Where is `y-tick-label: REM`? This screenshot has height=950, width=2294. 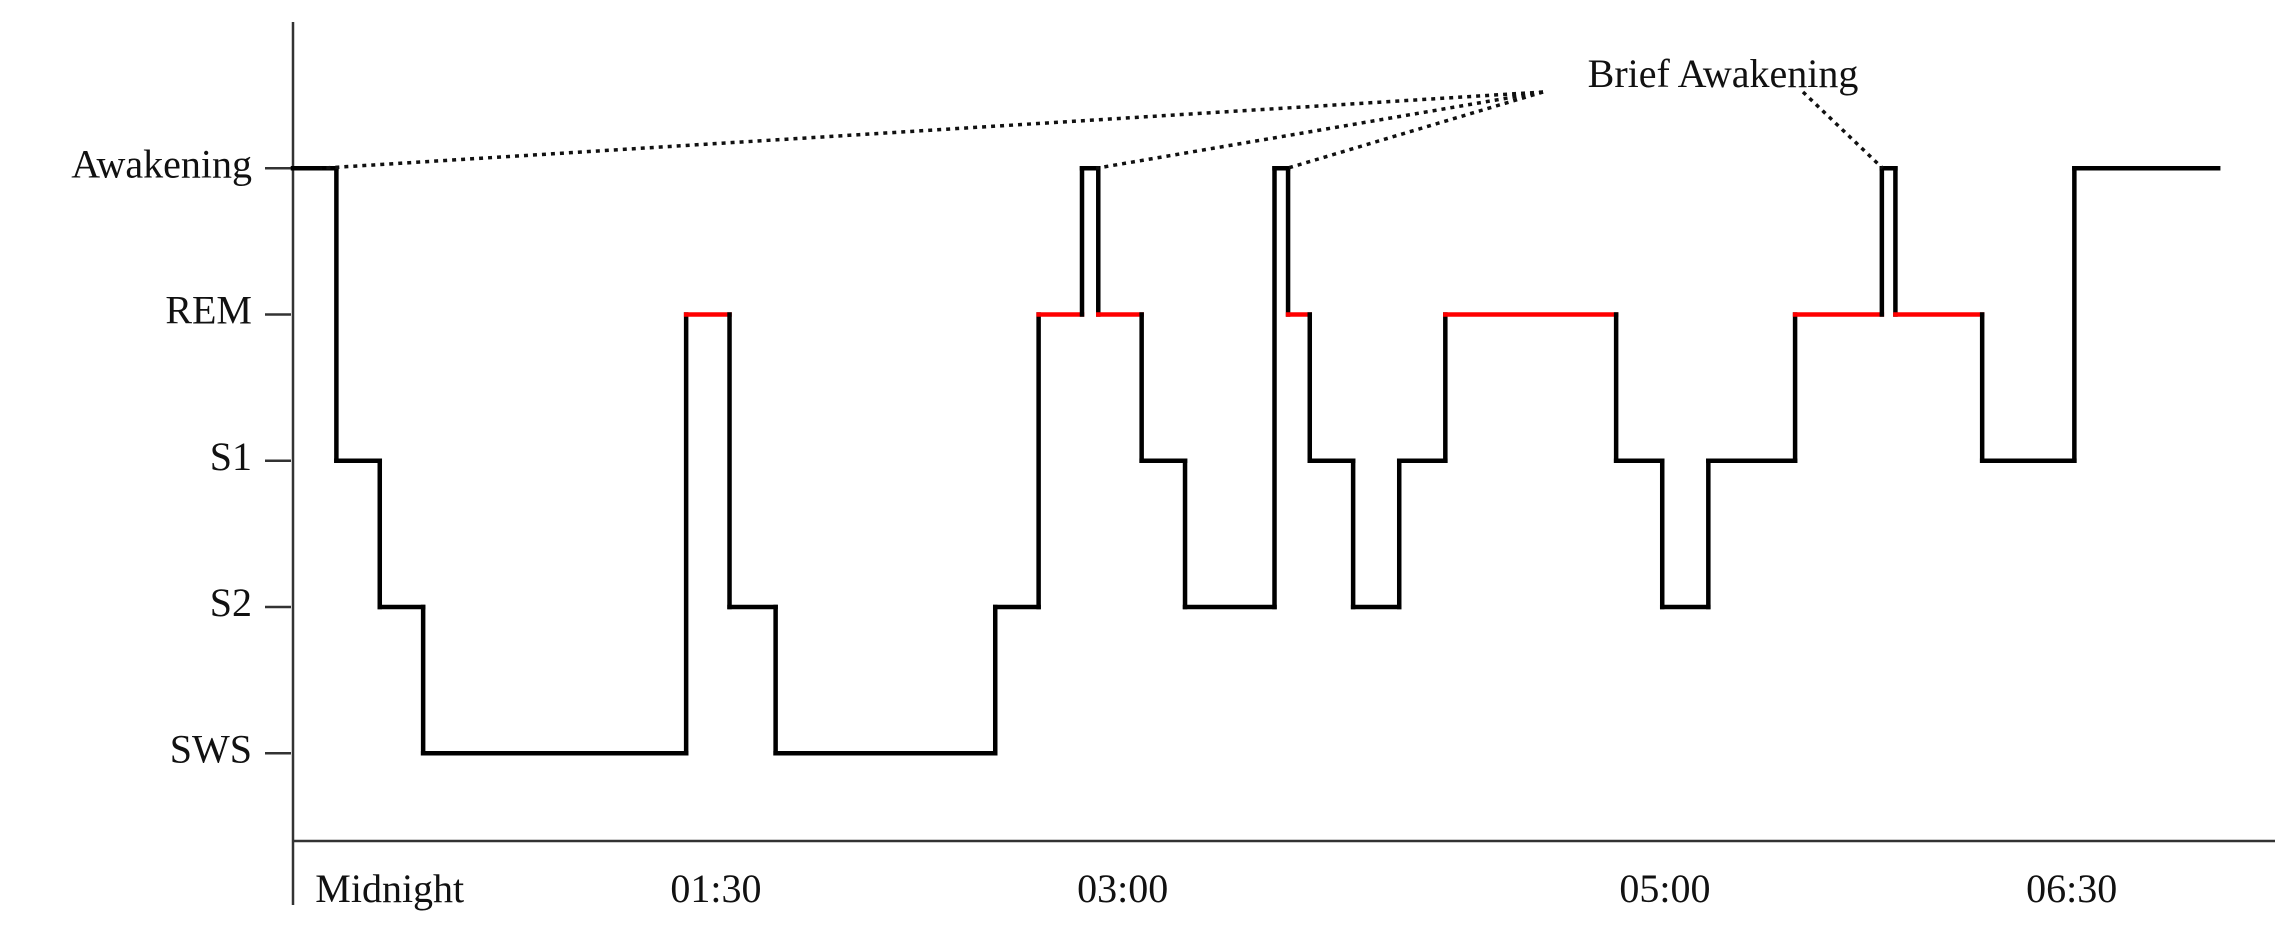 y-tick-label: REM is located at coordinates (208, 310).